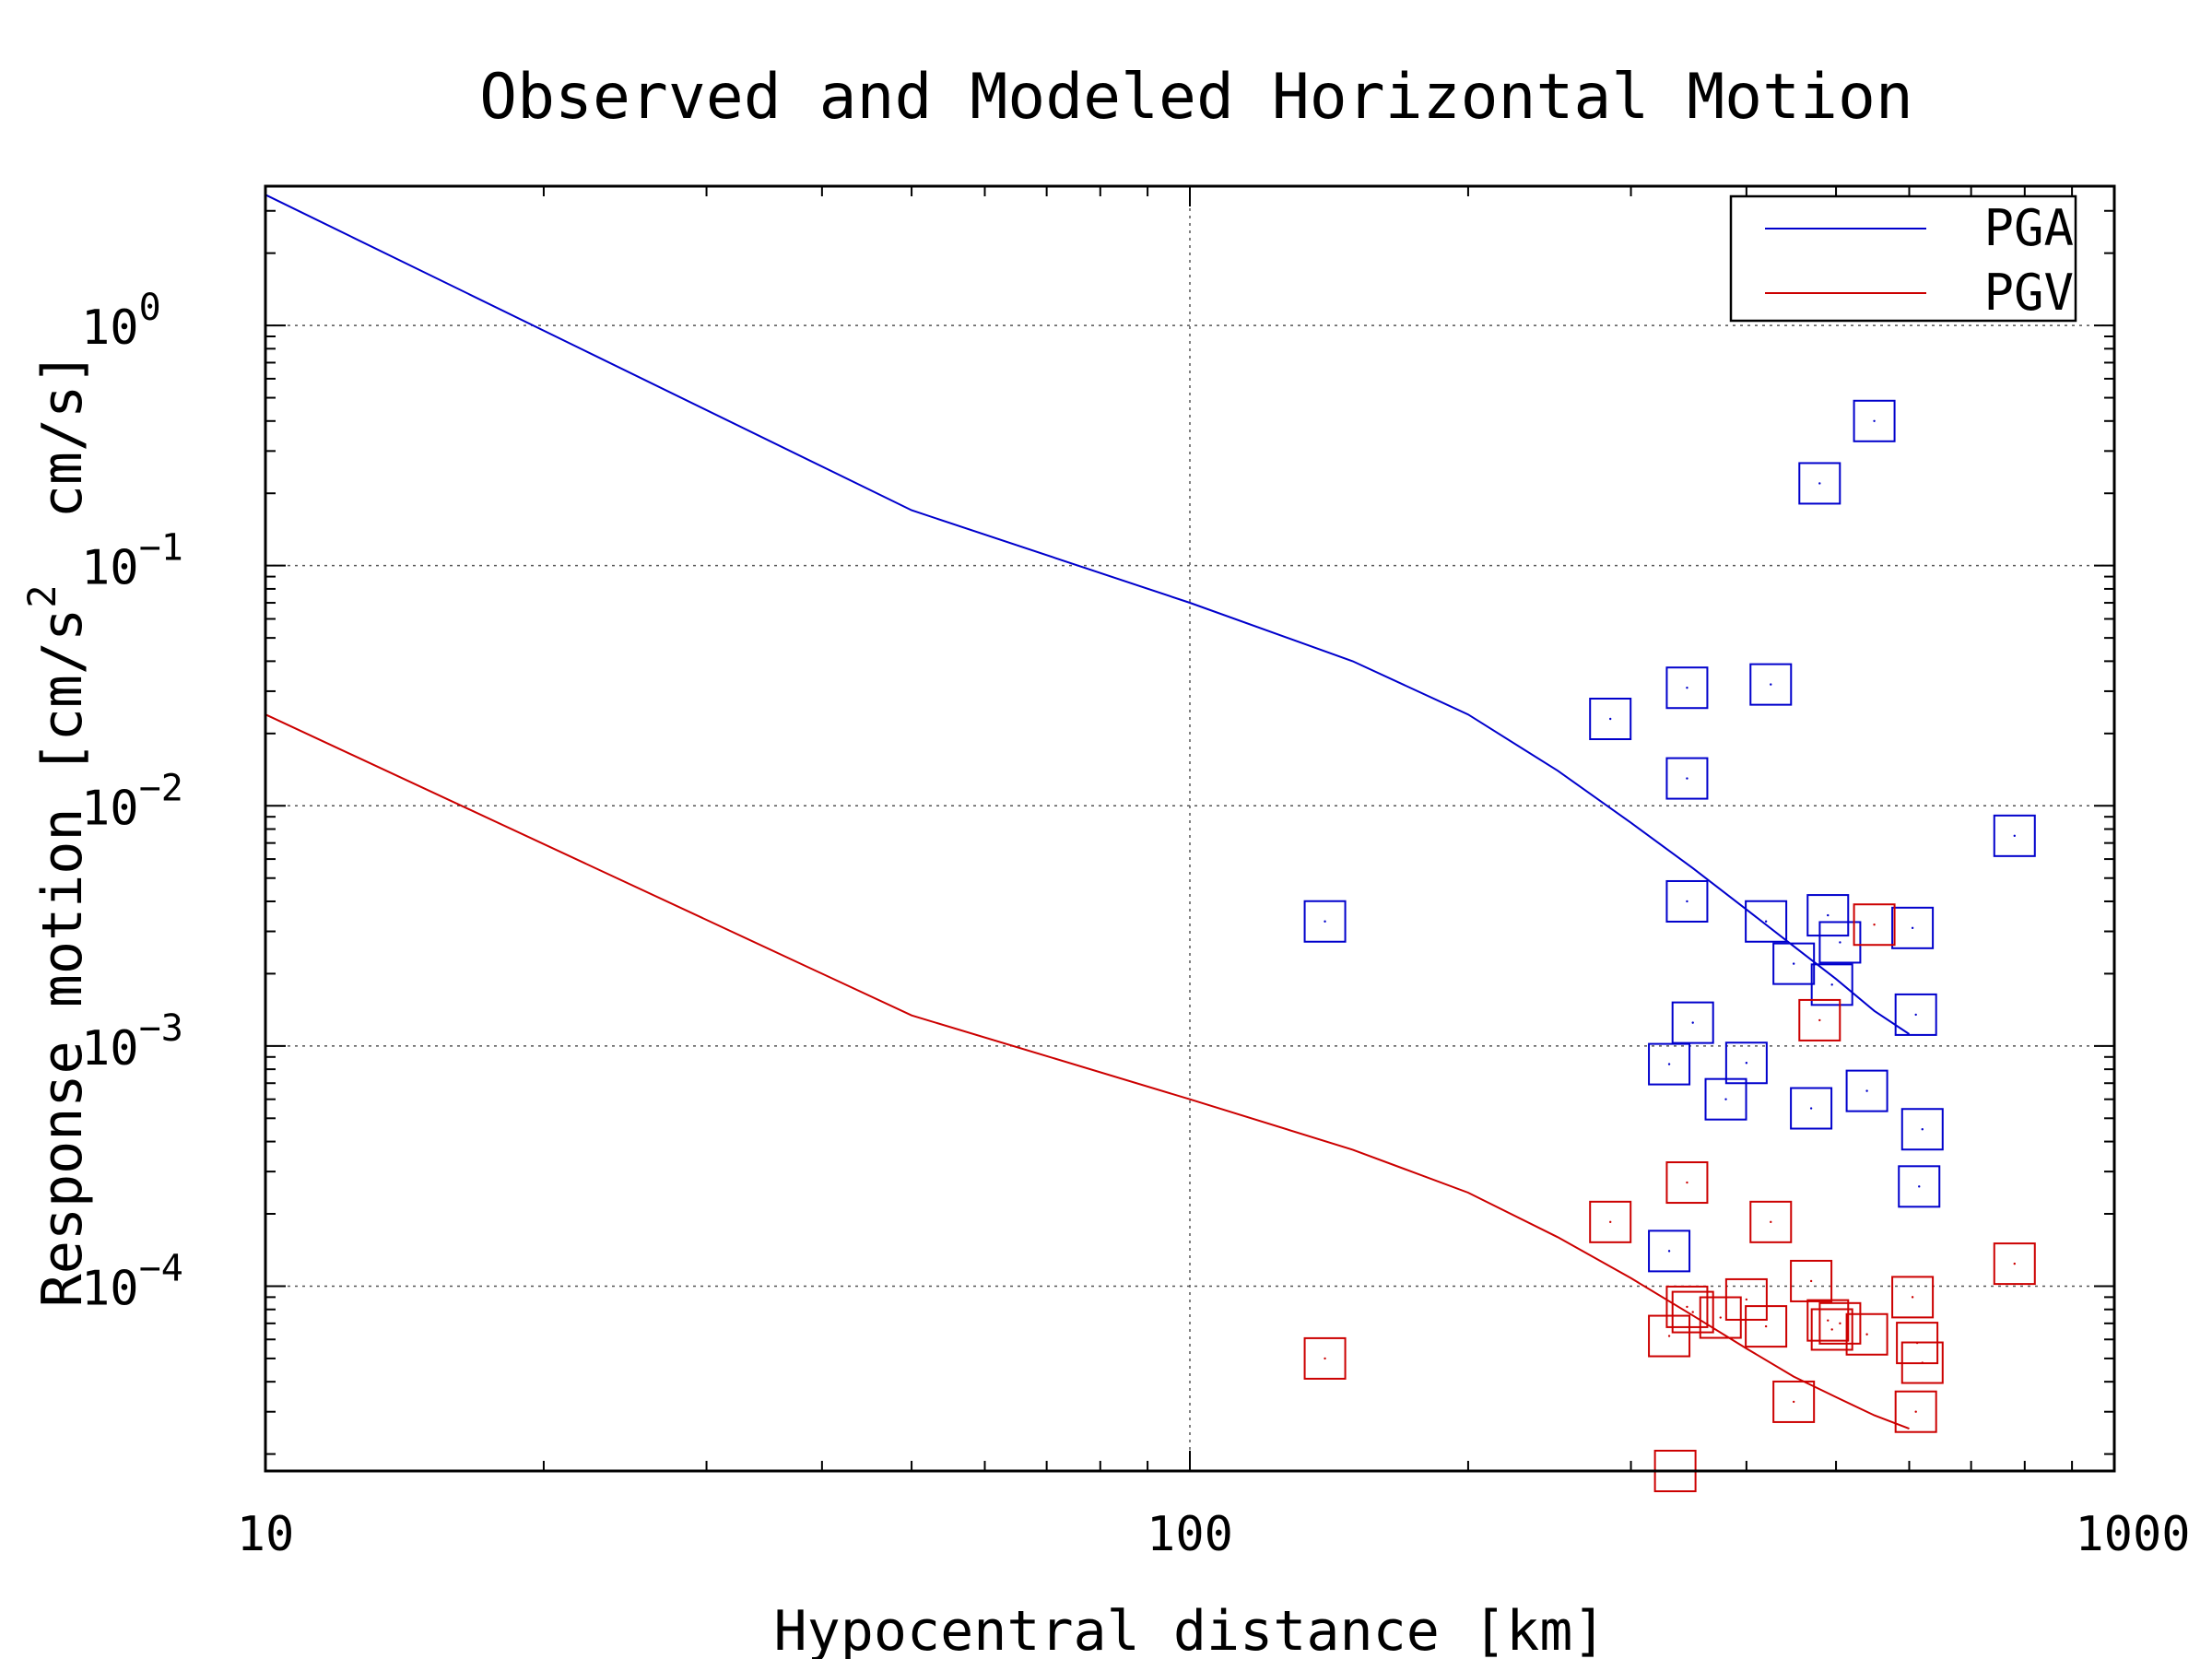 This screenshot has height=1659, width=2212. I want to click on y-axis-label-text: Response motion [cm/s, so click(62, 958).